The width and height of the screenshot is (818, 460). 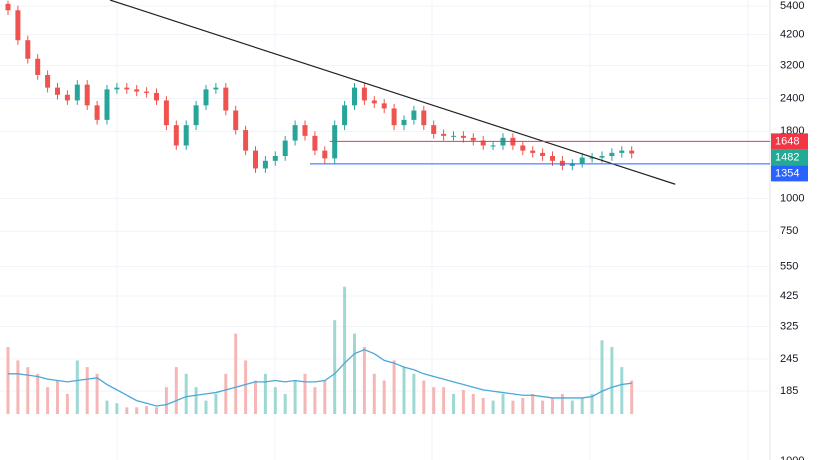 What do you see at coordinates (787, 157) in the screenshot?
I see `price-label: 1482` at bounding box center [787, 157].